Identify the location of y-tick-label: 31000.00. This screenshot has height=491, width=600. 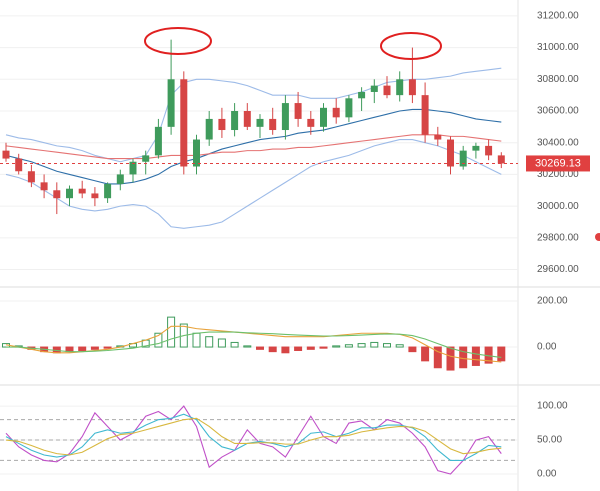
(558, 47).